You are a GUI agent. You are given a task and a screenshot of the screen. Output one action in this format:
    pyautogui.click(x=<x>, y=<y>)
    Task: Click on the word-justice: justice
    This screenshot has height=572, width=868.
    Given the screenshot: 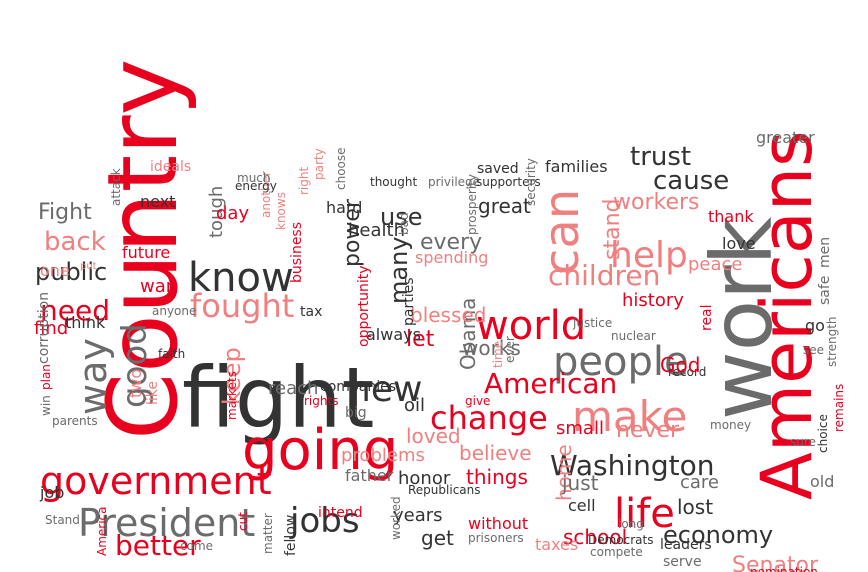 What is the action you would take?
    pyautogui.click(x=593, y=323)
    